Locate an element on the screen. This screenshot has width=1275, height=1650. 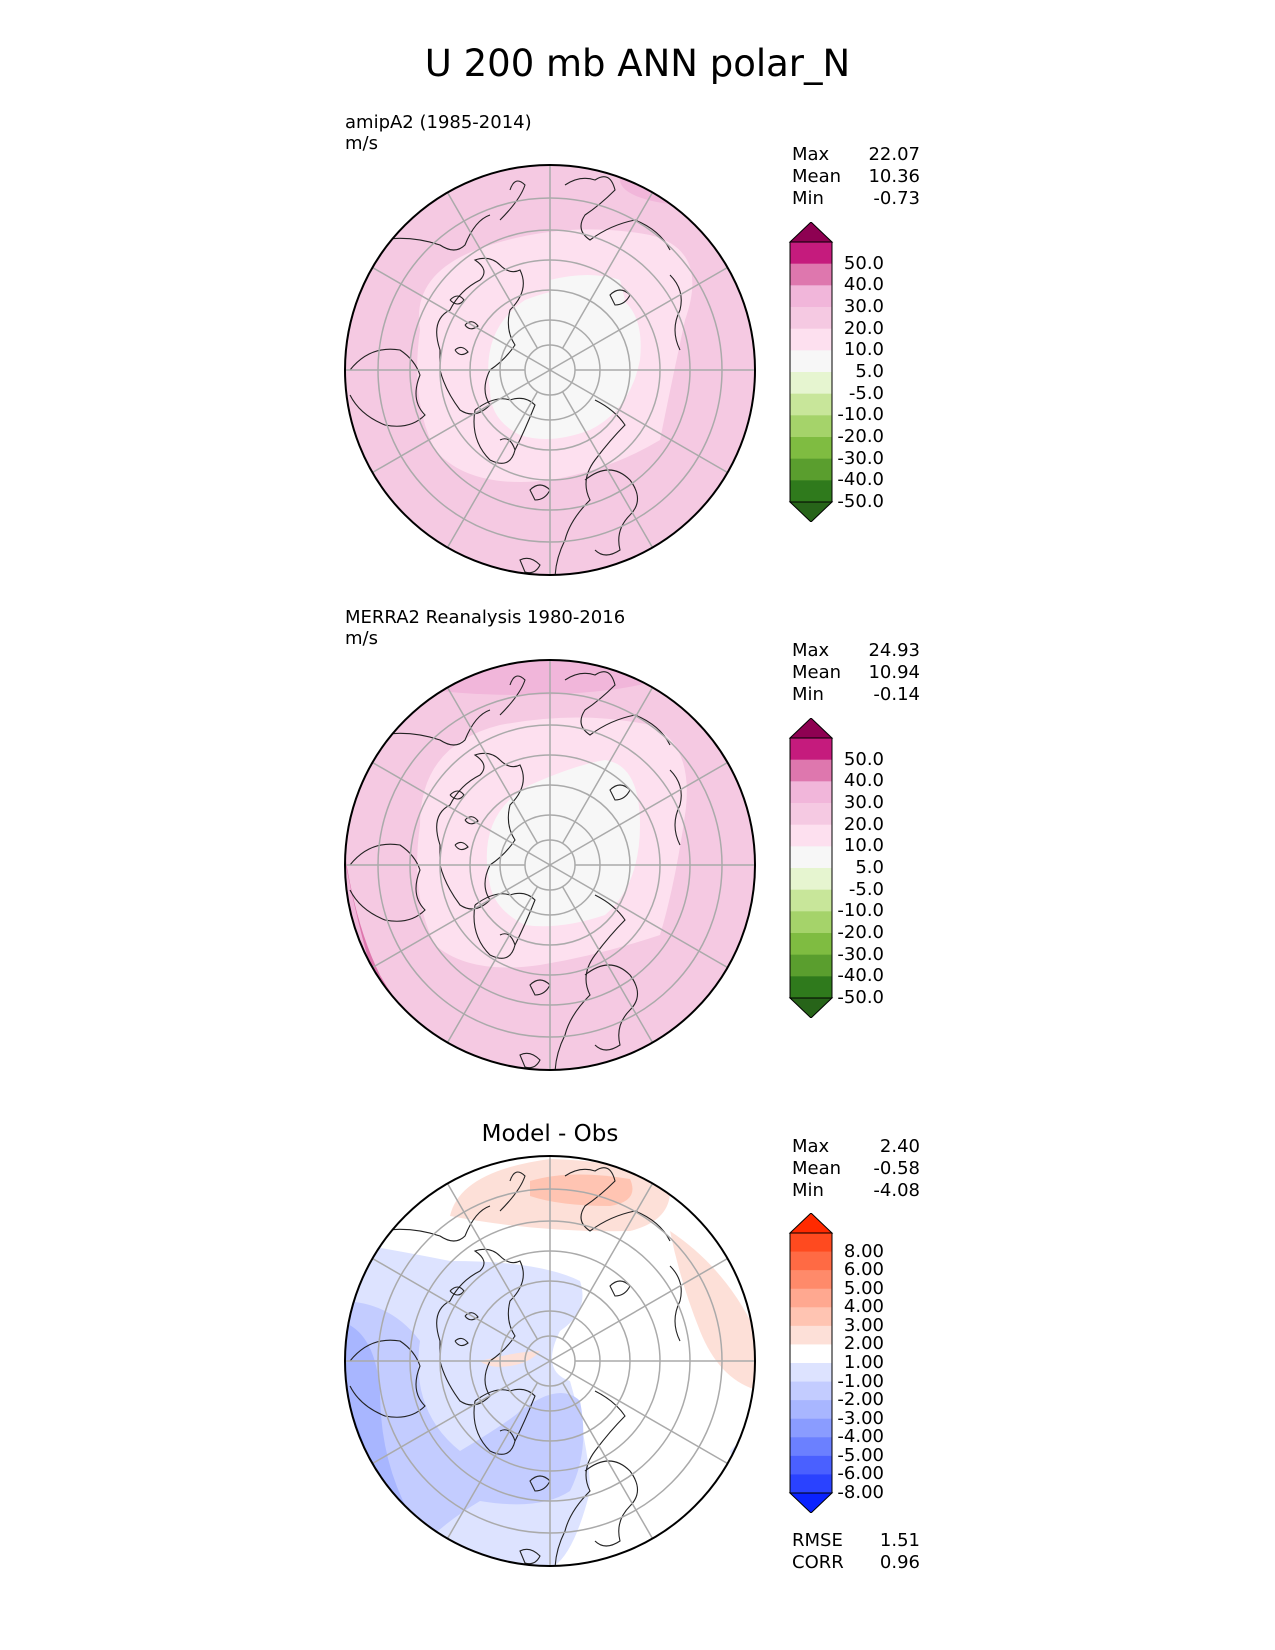
panel-1-label: amipA2 (1985-2014) m/s is located at coordinates (438, 133).